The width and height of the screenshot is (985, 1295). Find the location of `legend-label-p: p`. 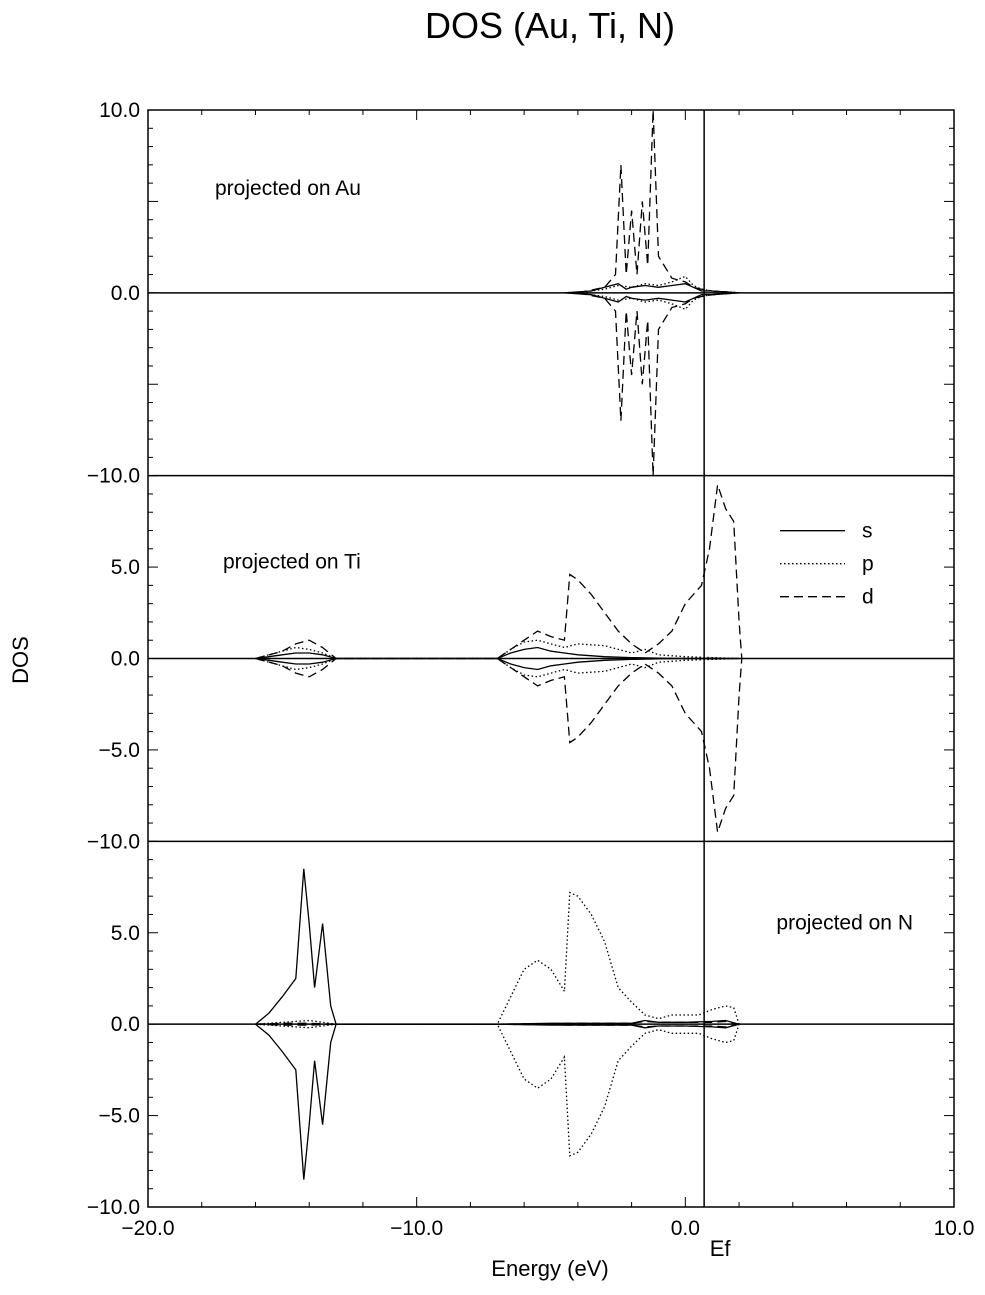

legend-label-p: p is located at coordinates (868, 564).